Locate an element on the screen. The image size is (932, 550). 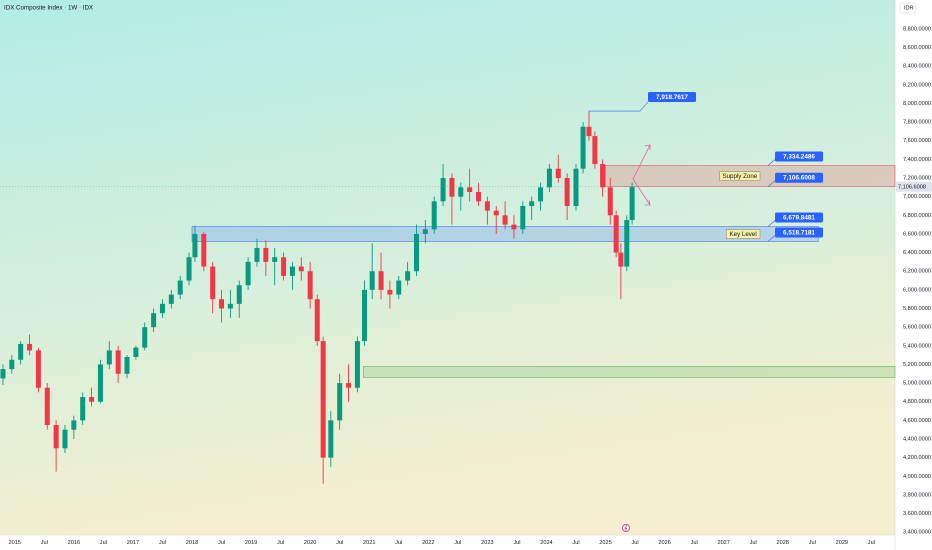
y-tick-label: 4,200.0000 is located at coordinates (917, 458).